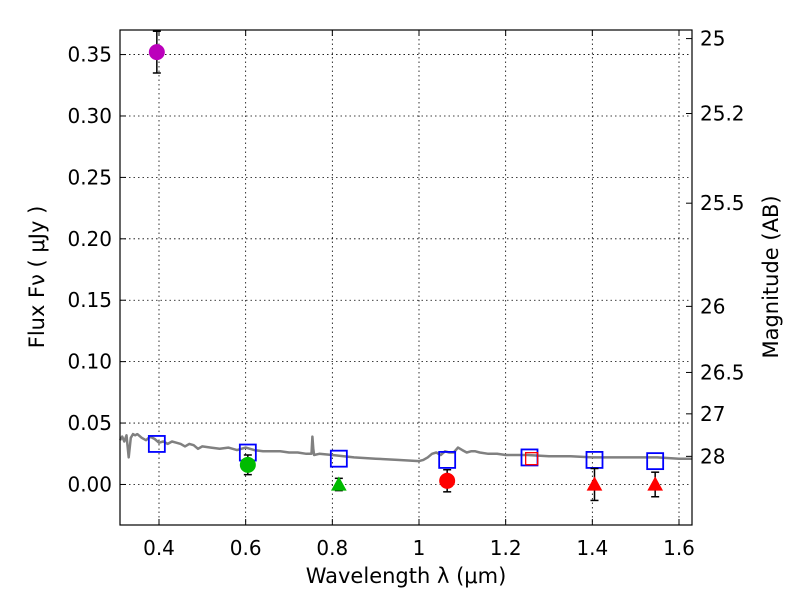  Describe the element at coordinates (246, 548) in the screenshot. I see `x-tick-label: 0.6` at that location.